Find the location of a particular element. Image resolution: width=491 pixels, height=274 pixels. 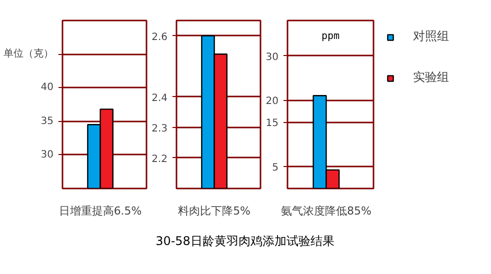

y-tick-label: 35 is located at coordinates (47, 121).